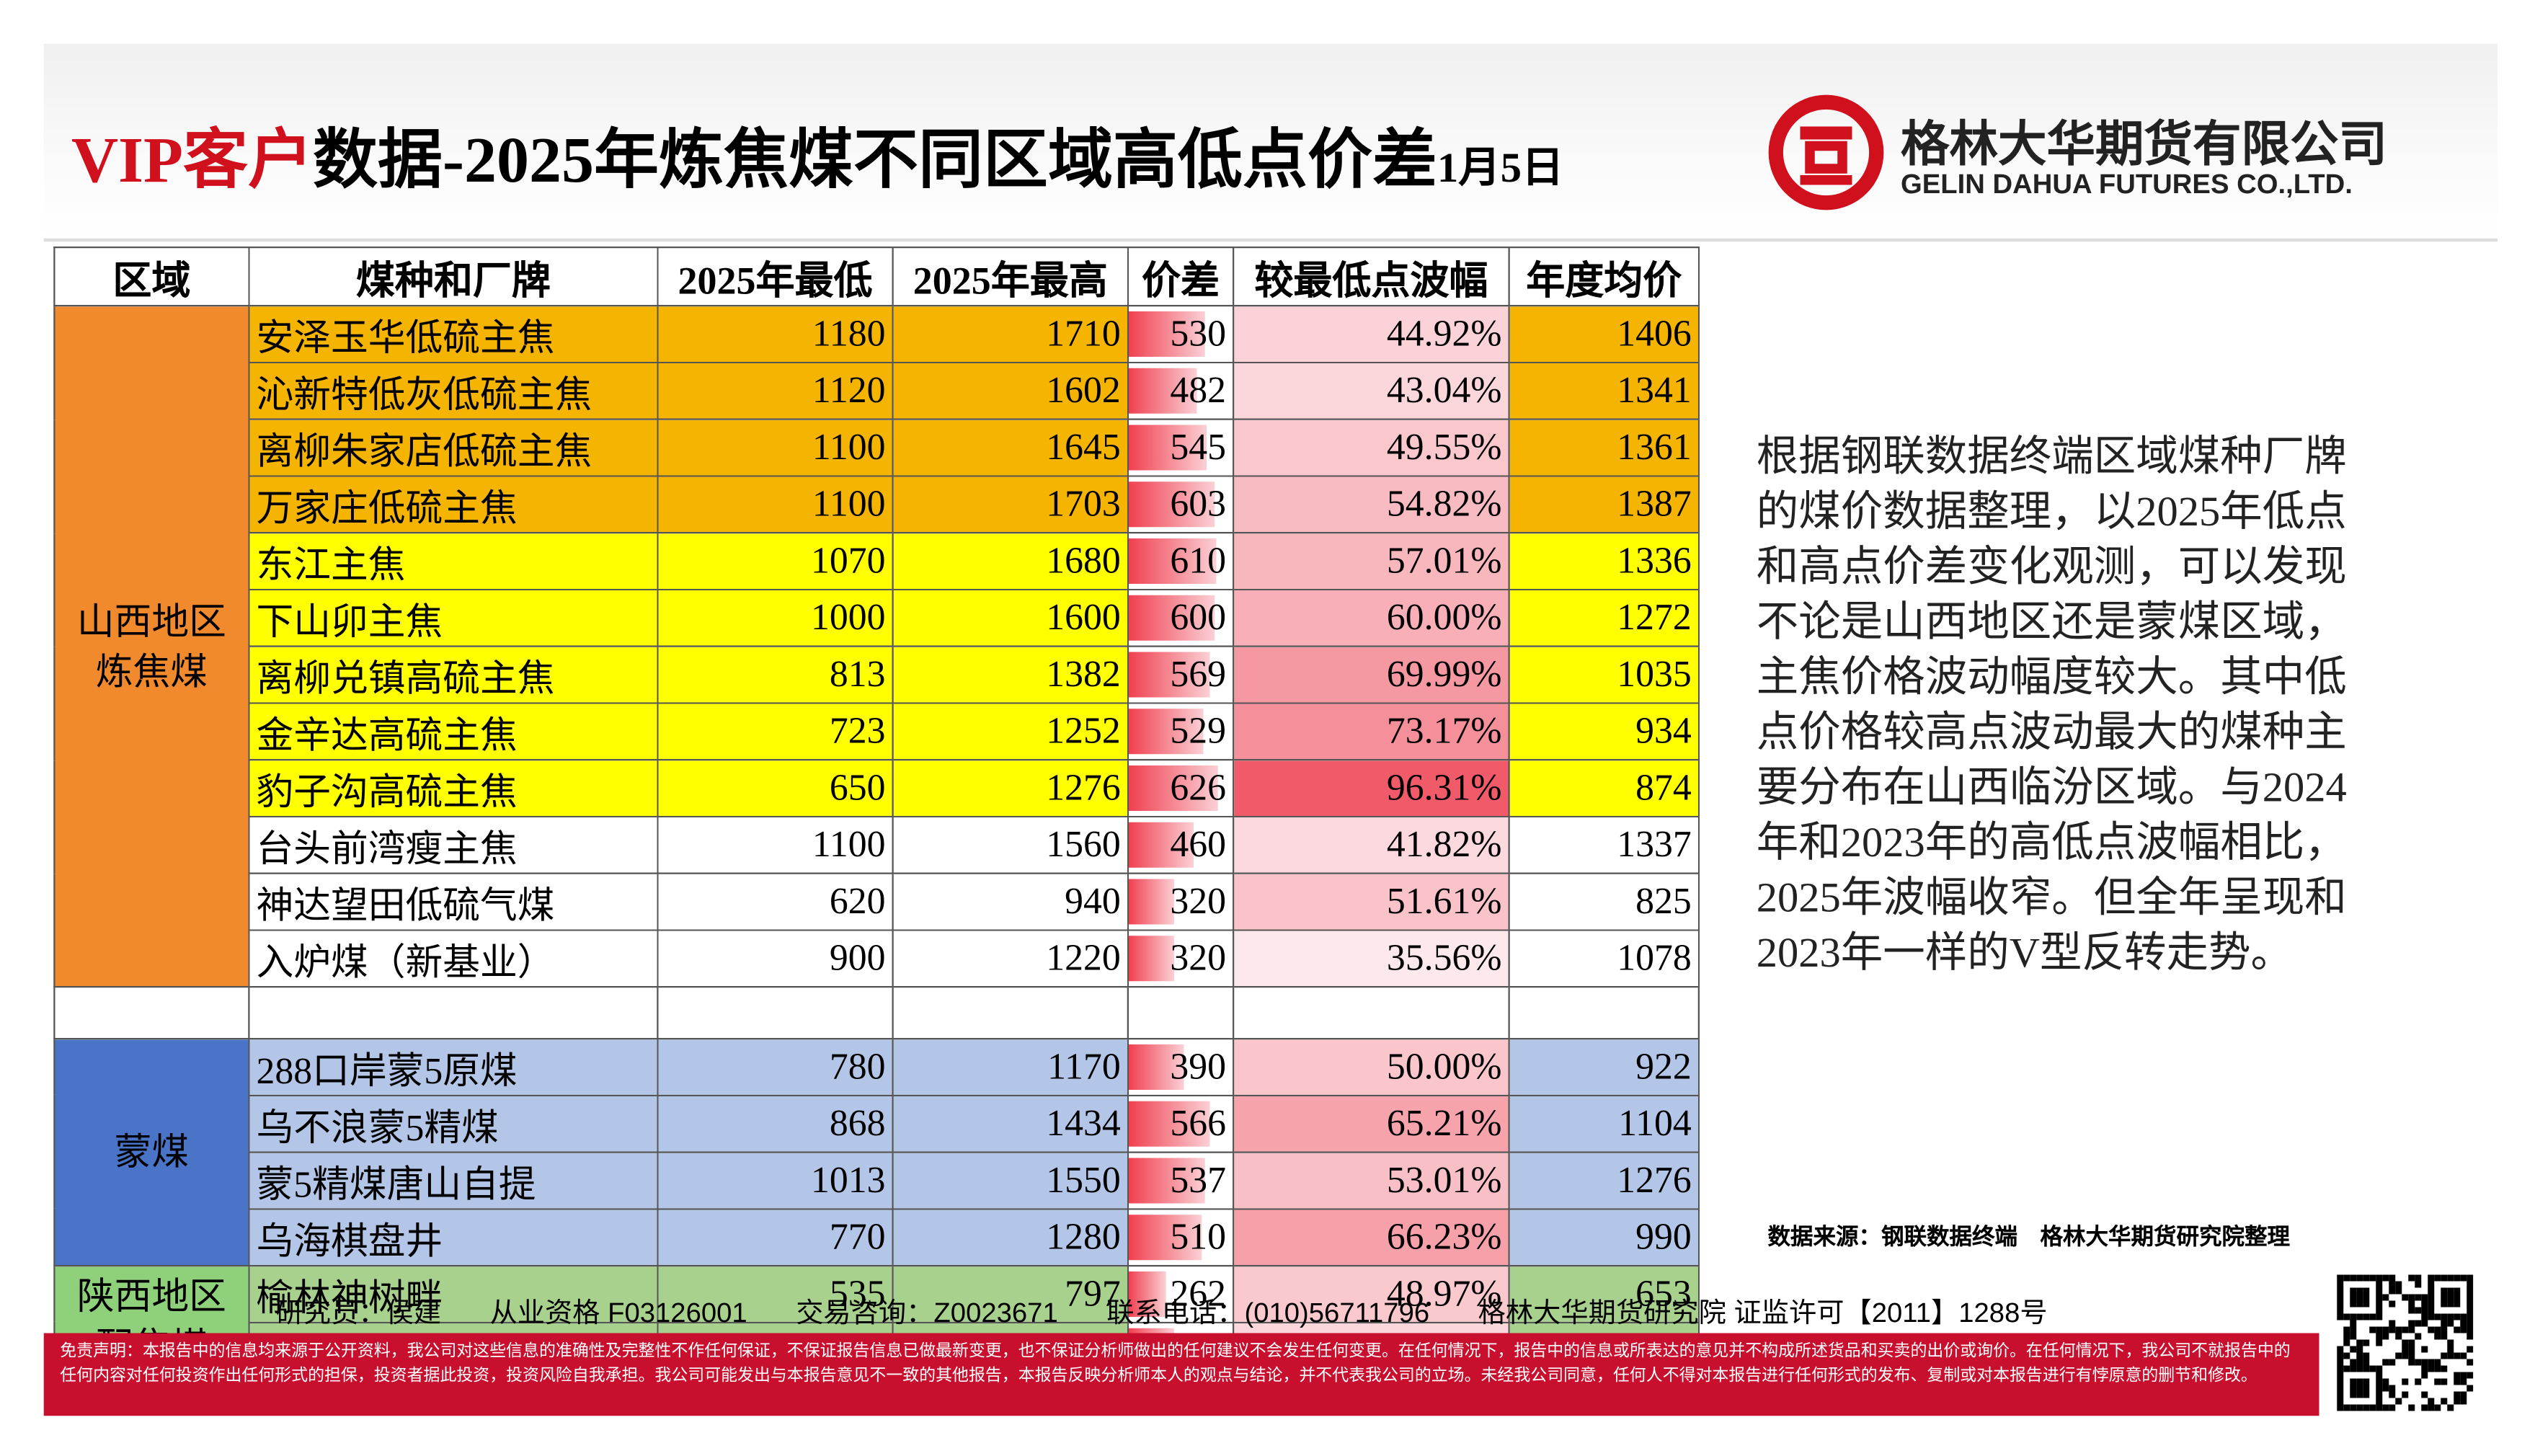 This screenshot has width=2535, height=1456. I want to click on value-cell: 1406, so click(1604, 334).